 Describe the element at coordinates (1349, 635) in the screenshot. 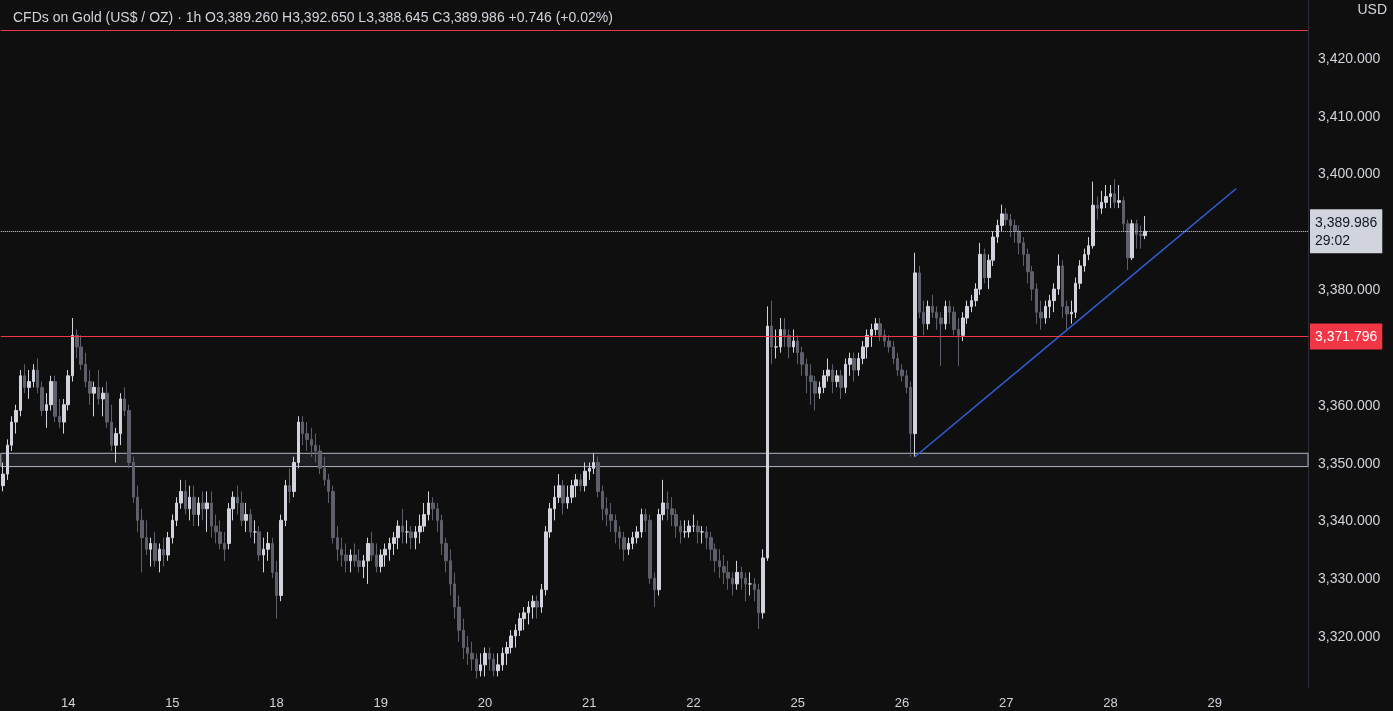

I see `y-tick-label: 3,320.000` at that location.